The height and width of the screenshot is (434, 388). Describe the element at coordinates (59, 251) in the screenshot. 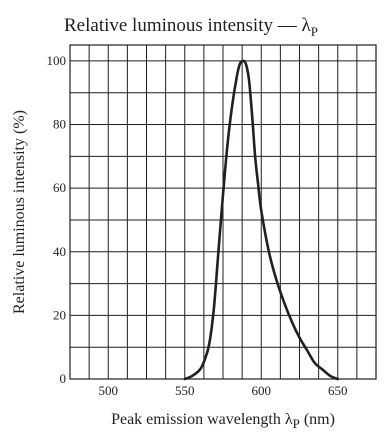

I see `y-tick-label: 40` at that location.